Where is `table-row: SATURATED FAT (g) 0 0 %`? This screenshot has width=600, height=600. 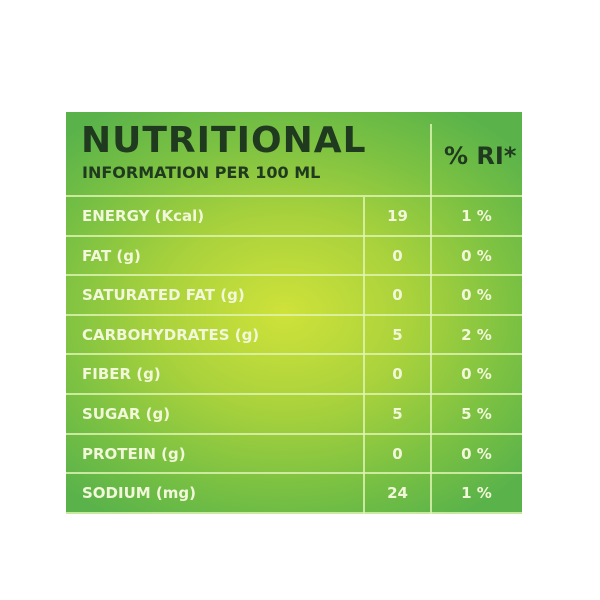
table-row: SATURATED FAT (g) 0 0 % is located at coordinates (294, 296).